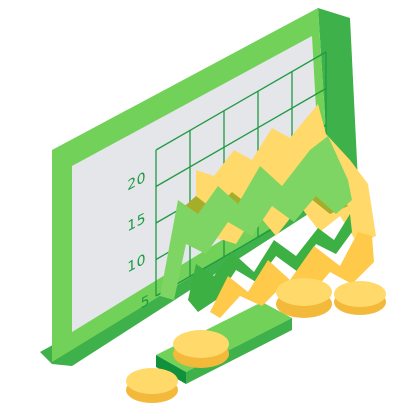  Describe the element at coordinates (201, 344) in the screenshot. I see `coin-middle` at that location.